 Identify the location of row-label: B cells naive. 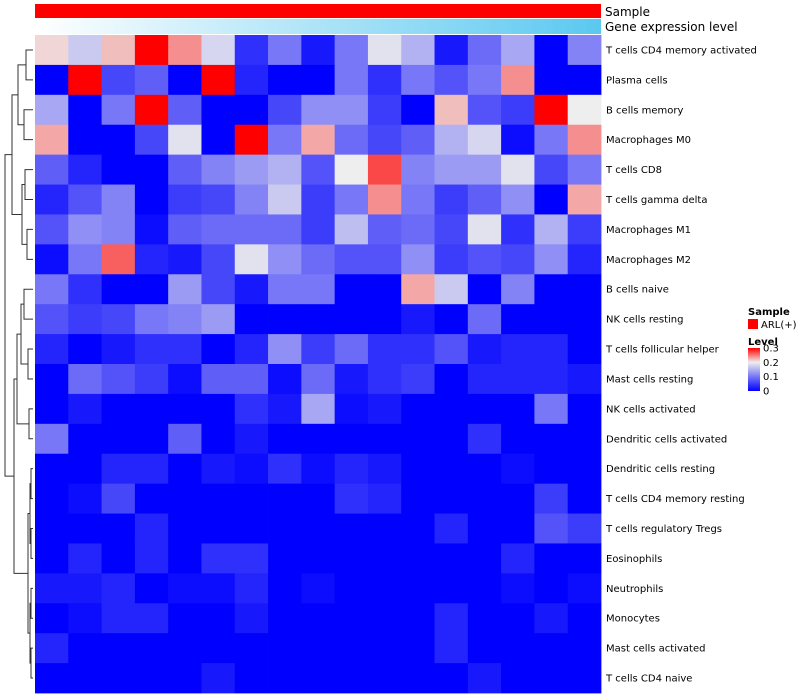
(637, 290).